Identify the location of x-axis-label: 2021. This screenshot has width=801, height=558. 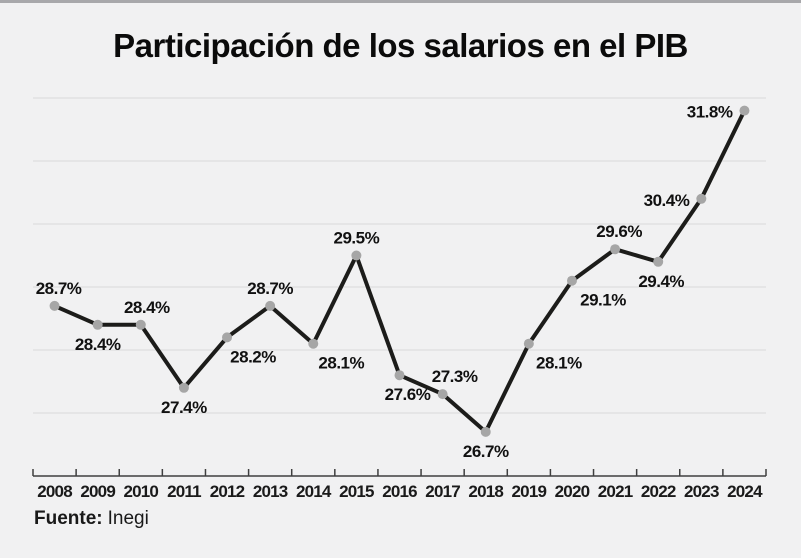
(615, 491).